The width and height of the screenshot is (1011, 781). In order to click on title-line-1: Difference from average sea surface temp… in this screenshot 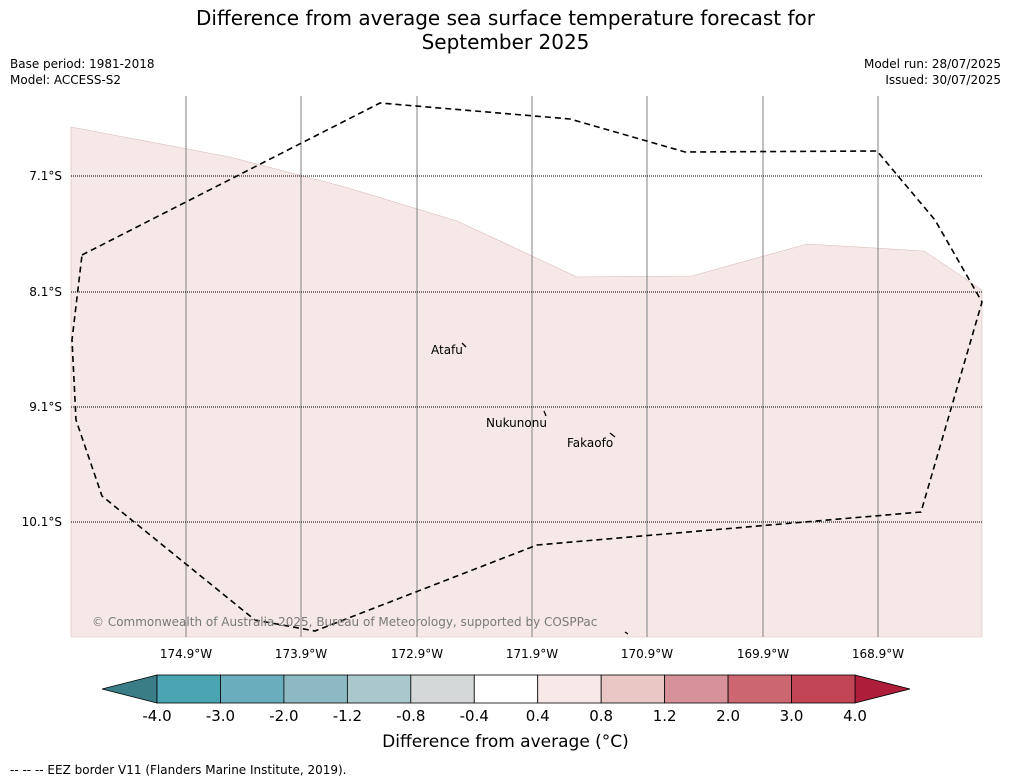, I will do `click(505, 18)`.